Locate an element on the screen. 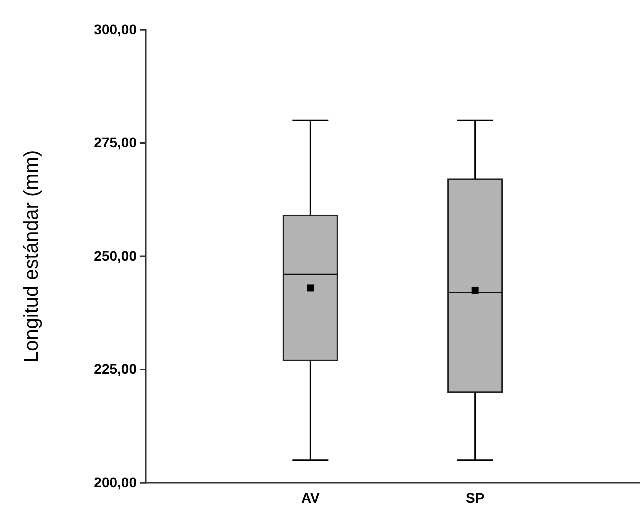 Image resolution: width=642 pixels, height=518 pixels. y-tick-label: 200,00 is located at coordinates (116, 482).